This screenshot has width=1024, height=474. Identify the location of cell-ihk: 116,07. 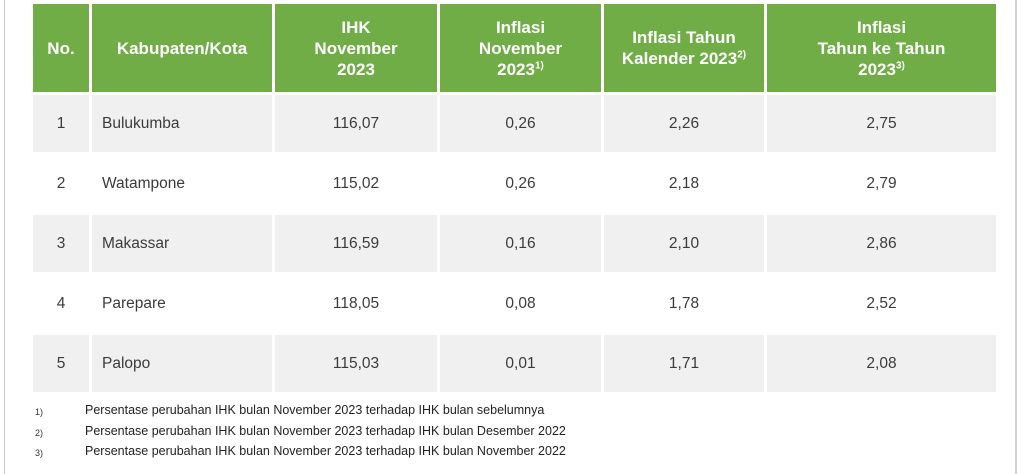
(356, 123).